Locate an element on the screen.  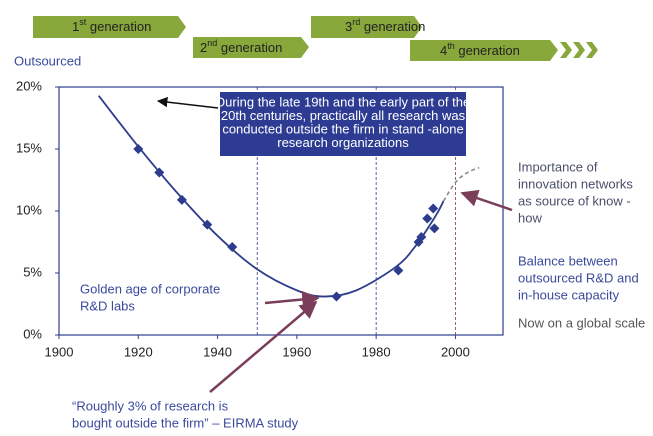
x-tick-label: 1960 is located at coordinates (296, 351).